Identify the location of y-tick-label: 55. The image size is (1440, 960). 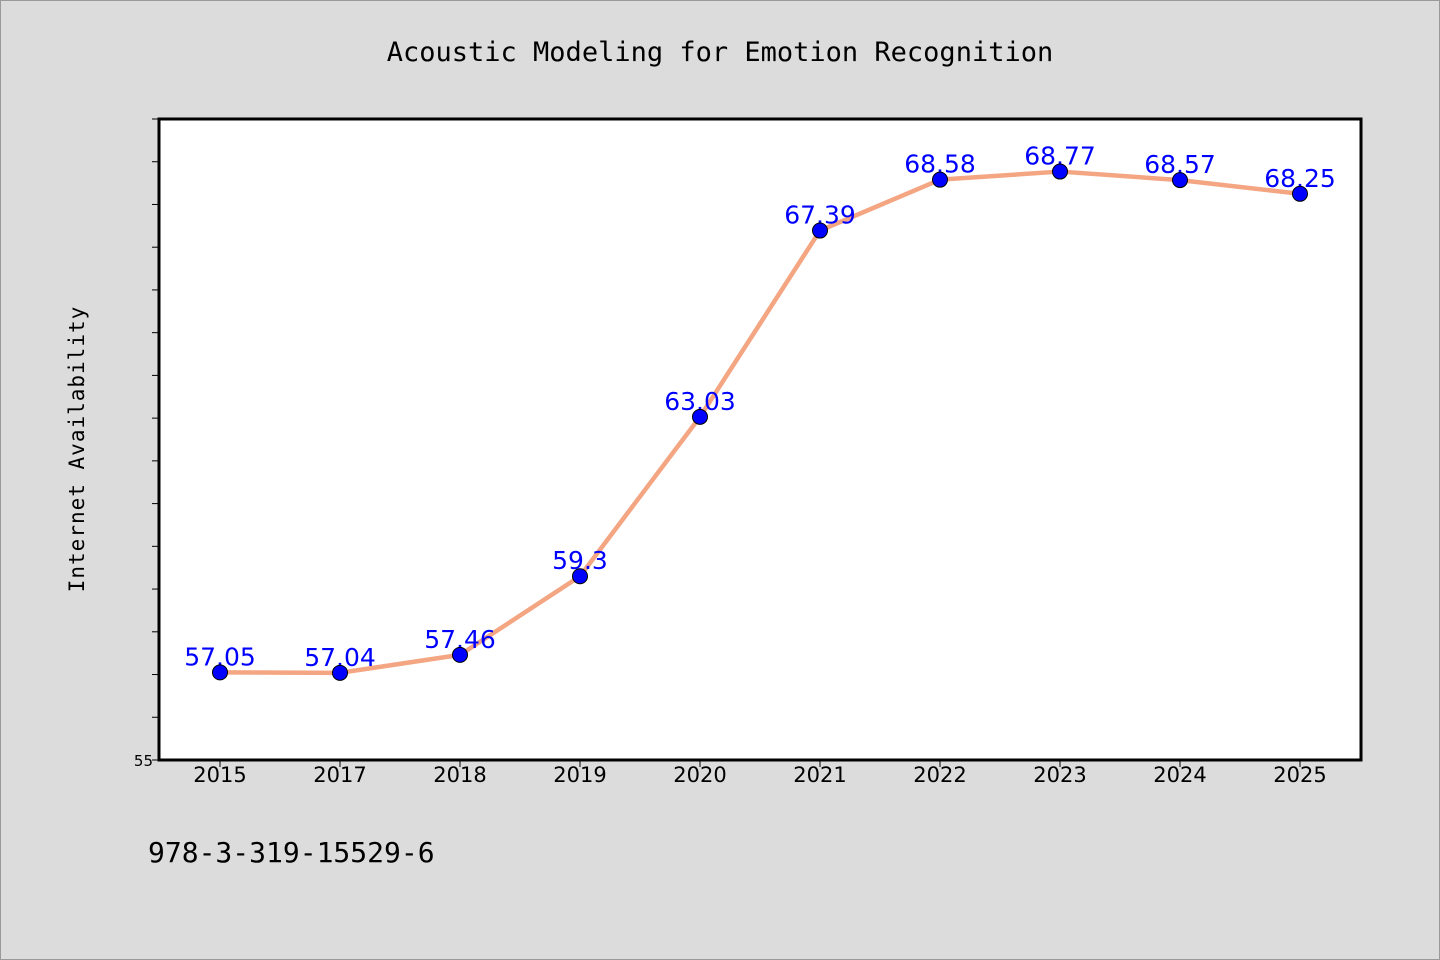
(143, 761).